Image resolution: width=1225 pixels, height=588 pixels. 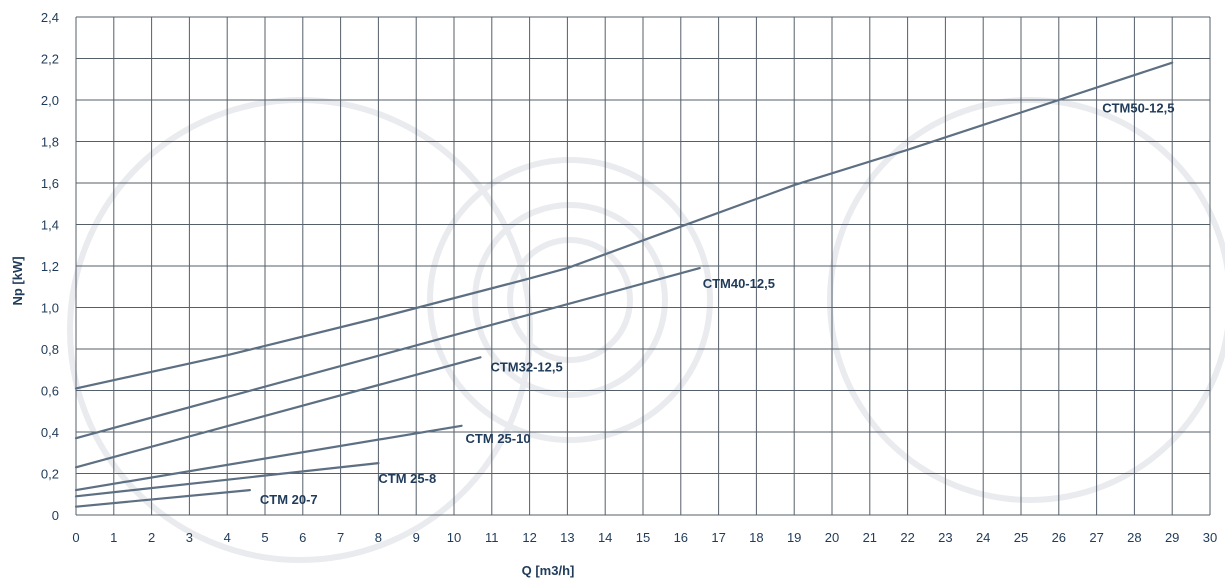 I want to click on series-label: CTM50-12,5, so click(x=1138, y=108).